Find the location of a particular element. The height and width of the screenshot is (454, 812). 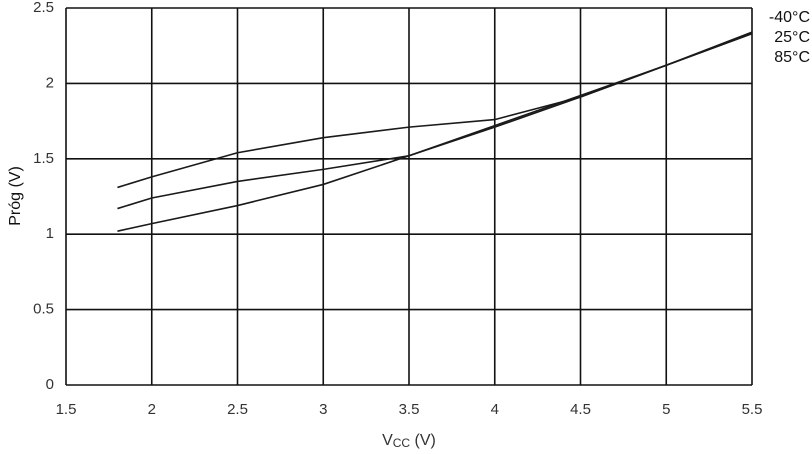

x-tick-label: 3 is located at coordinates (323, 409).